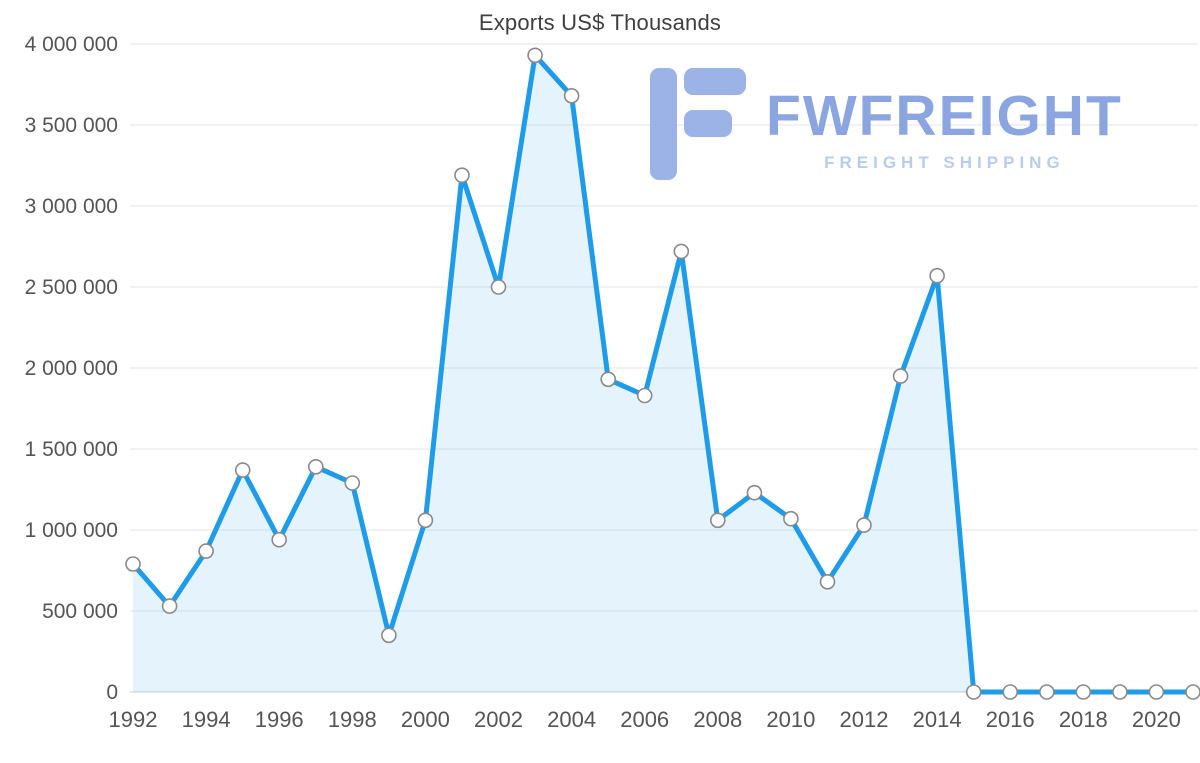 This screenshot has width=1200, height=763. Describe the element at coordinates (71, 368) in the screenshot. I see `y-axis-label: 2 000 000` at that location.